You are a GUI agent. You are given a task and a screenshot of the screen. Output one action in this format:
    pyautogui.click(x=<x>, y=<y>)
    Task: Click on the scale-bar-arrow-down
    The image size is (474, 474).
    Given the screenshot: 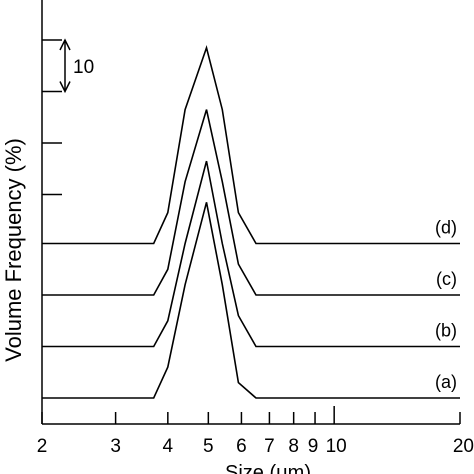 What is the action you would take?
    pyautogui.click(x=65, y=87)
    